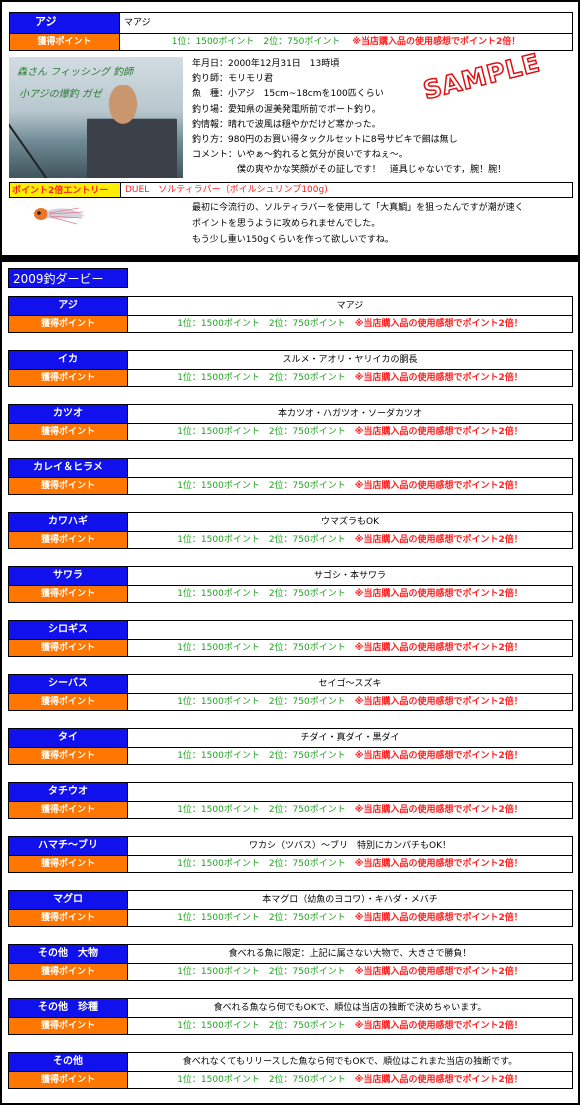 This screenshot has height=1105, width=580. Describe the element at coordinates (350, 738) in the screenshot. I see `target-species: チダイ・真ダイ・黒ダイ` at that location.